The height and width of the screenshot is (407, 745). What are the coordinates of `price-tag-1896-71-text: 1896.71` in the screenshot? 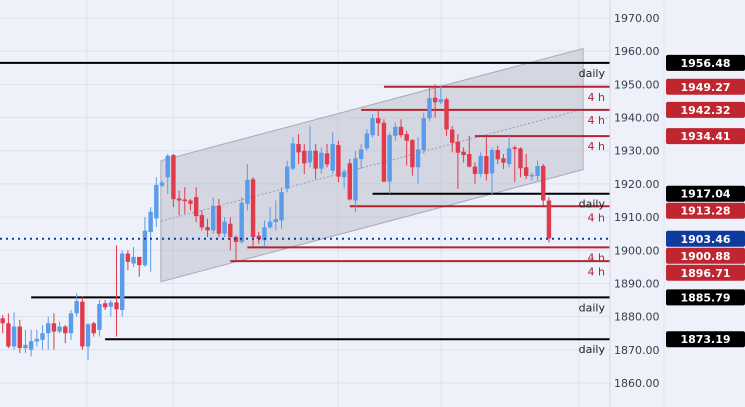 It's located at (705, 273).